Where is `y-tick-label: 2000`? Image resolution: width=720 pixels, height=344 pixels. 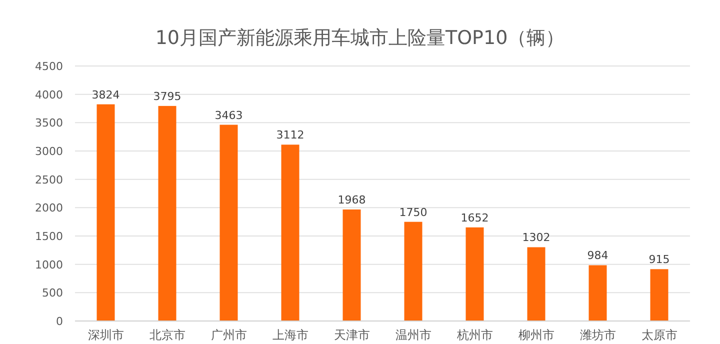
y-tick-label: 2000 is located at coordinates (49, 208).